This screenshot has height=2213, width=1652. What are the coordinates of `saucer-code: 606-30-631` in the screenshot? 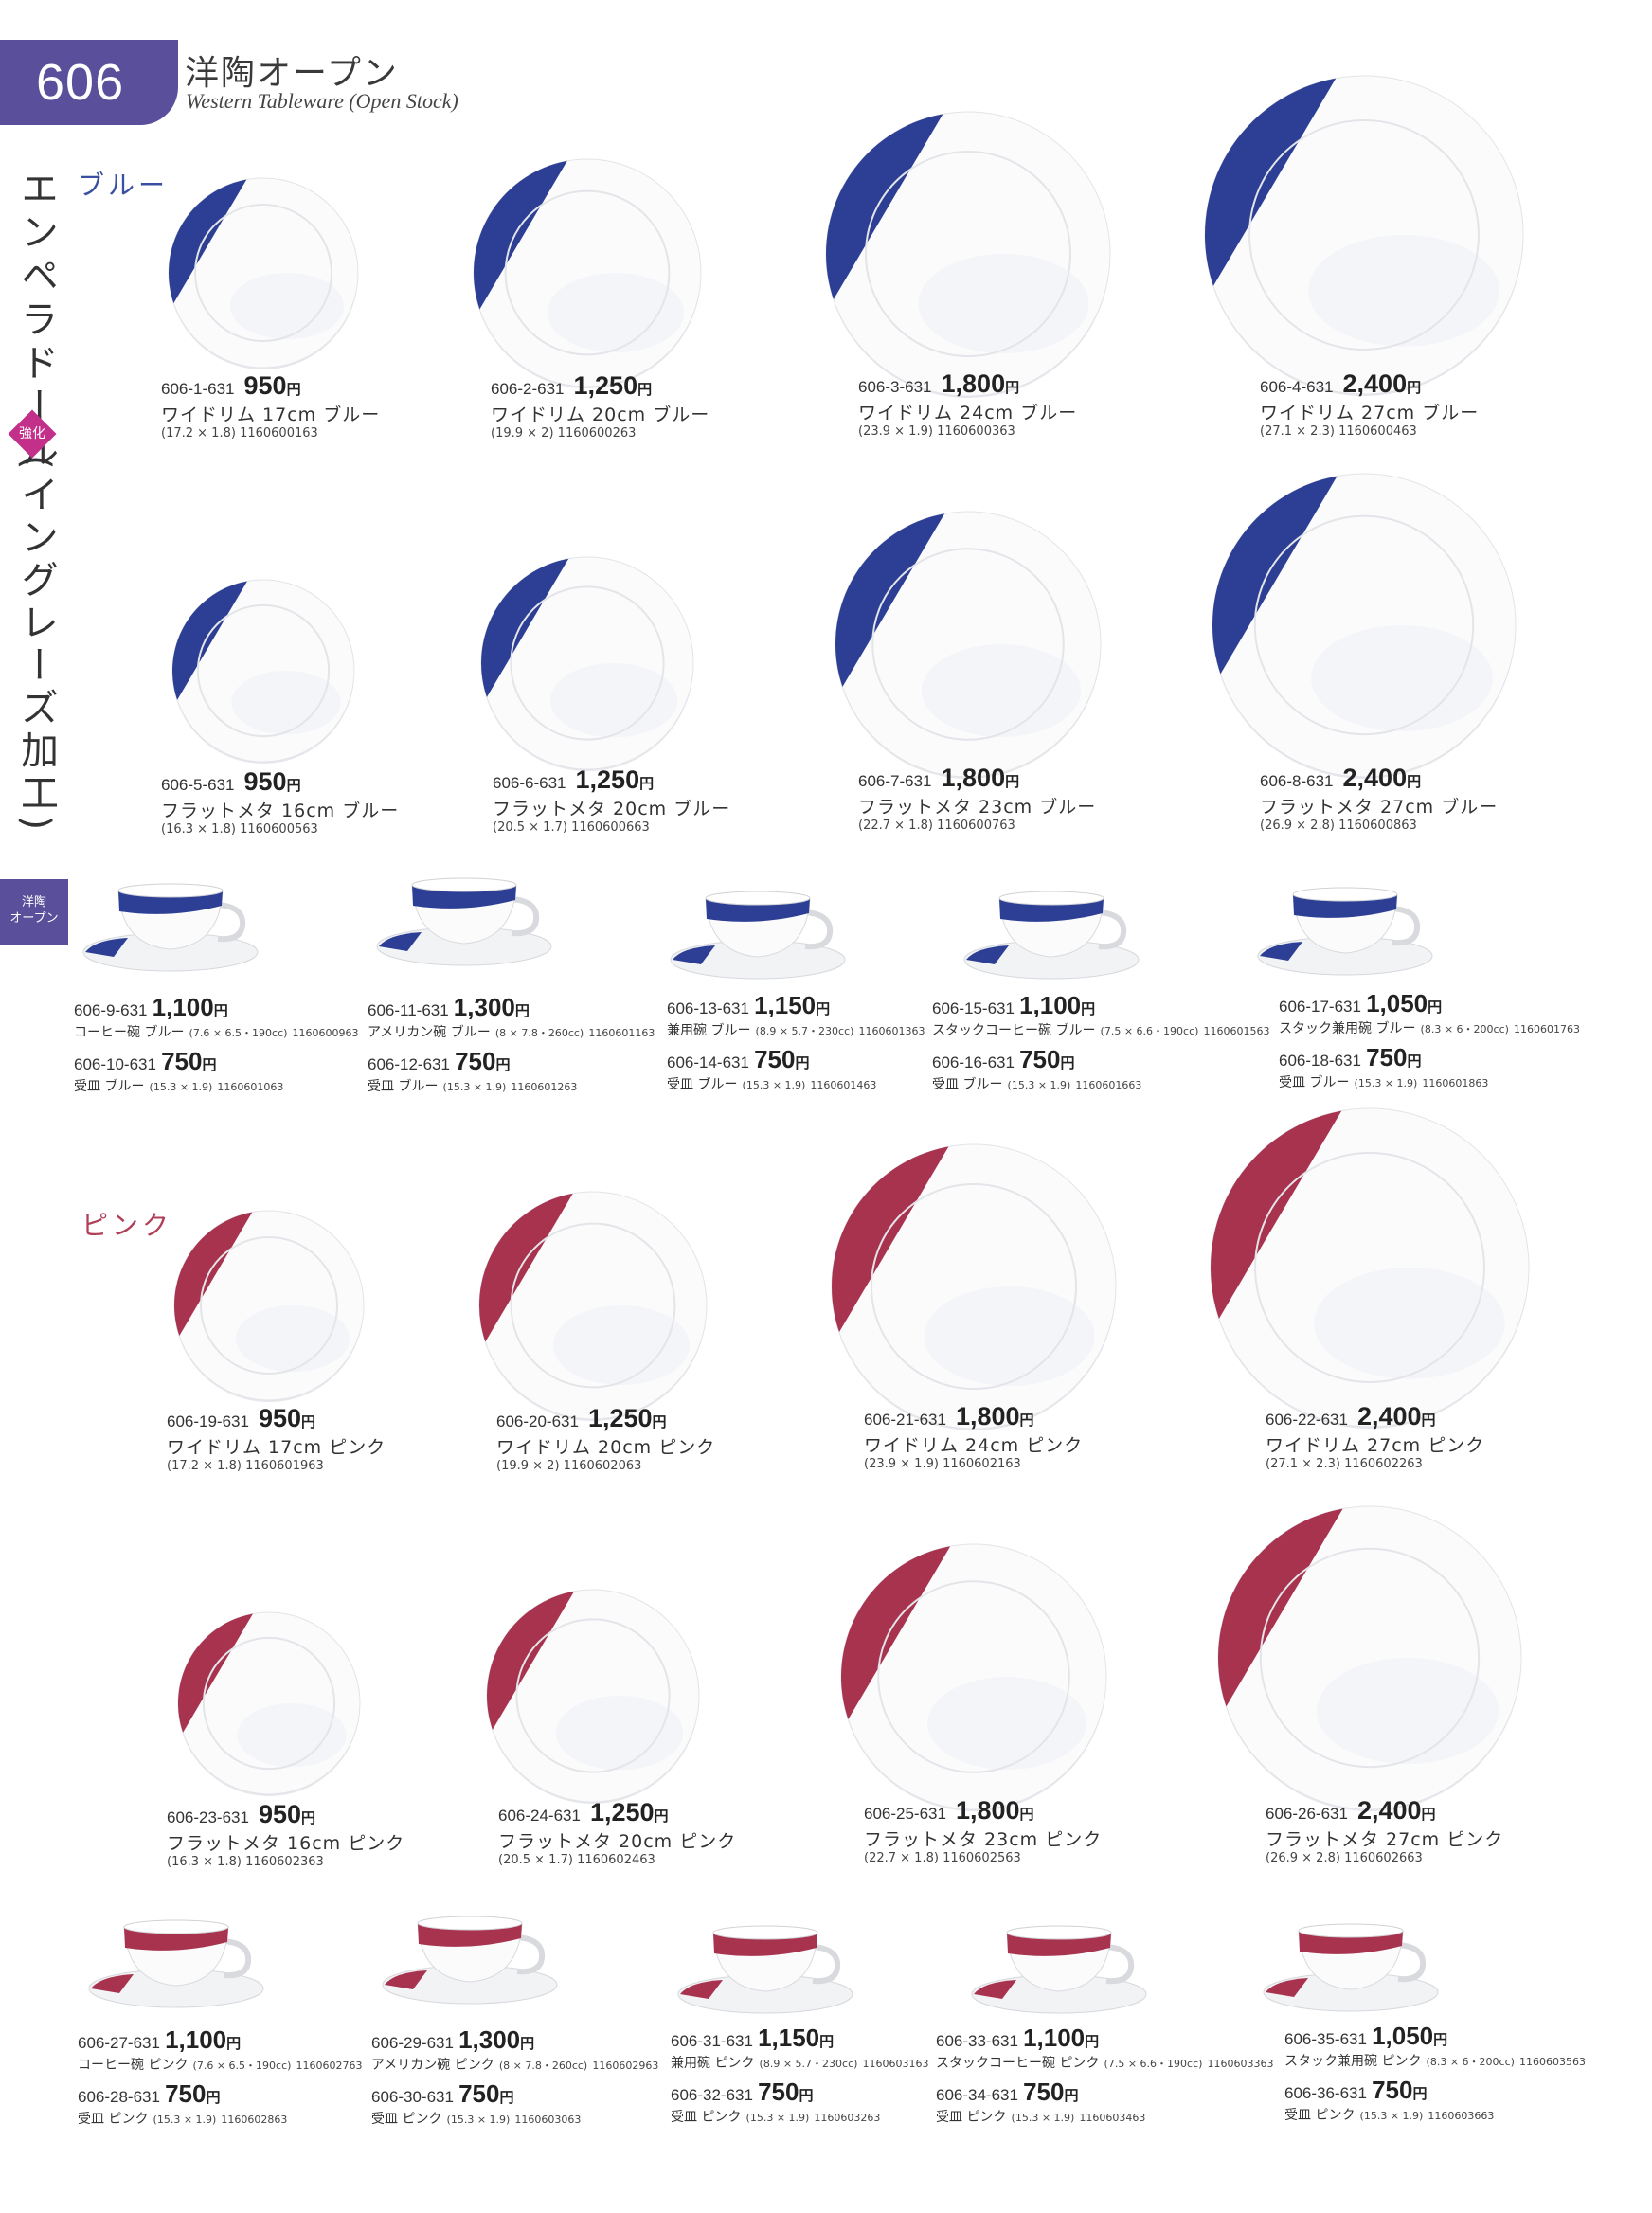 It's located at (412, 2097).